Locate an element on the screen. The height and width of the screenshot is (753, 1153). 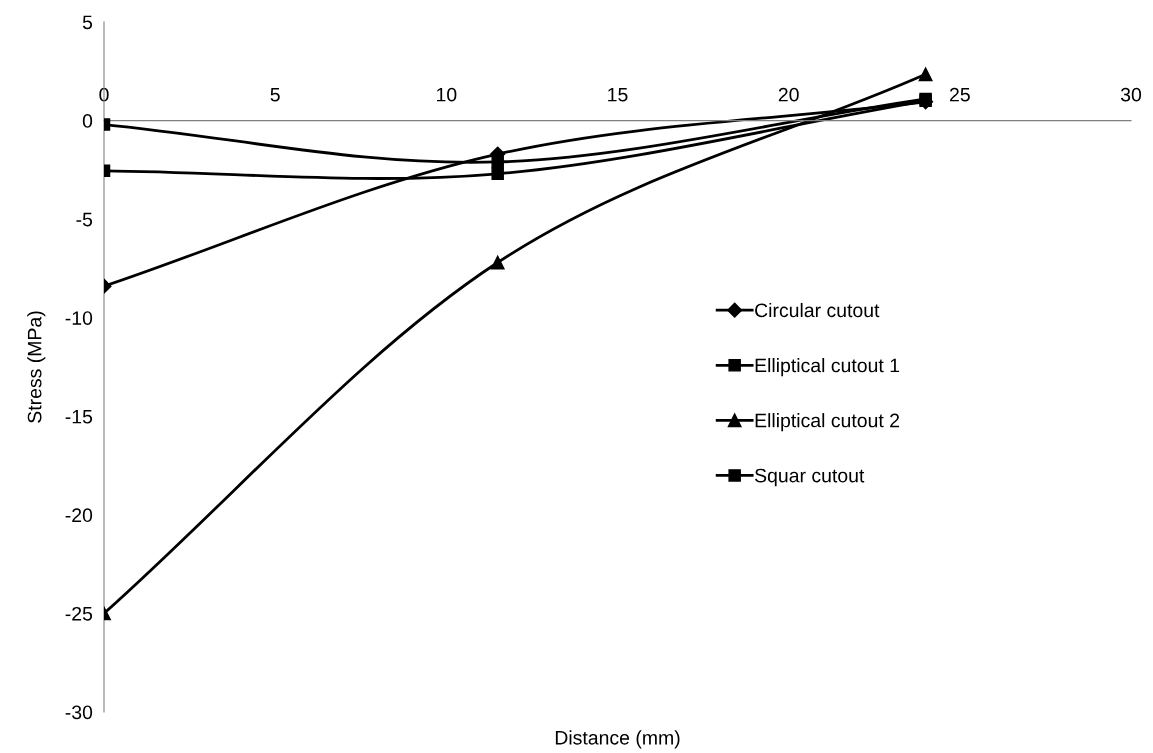
x-tick-label: 25 is located at coordinates (960, 94).